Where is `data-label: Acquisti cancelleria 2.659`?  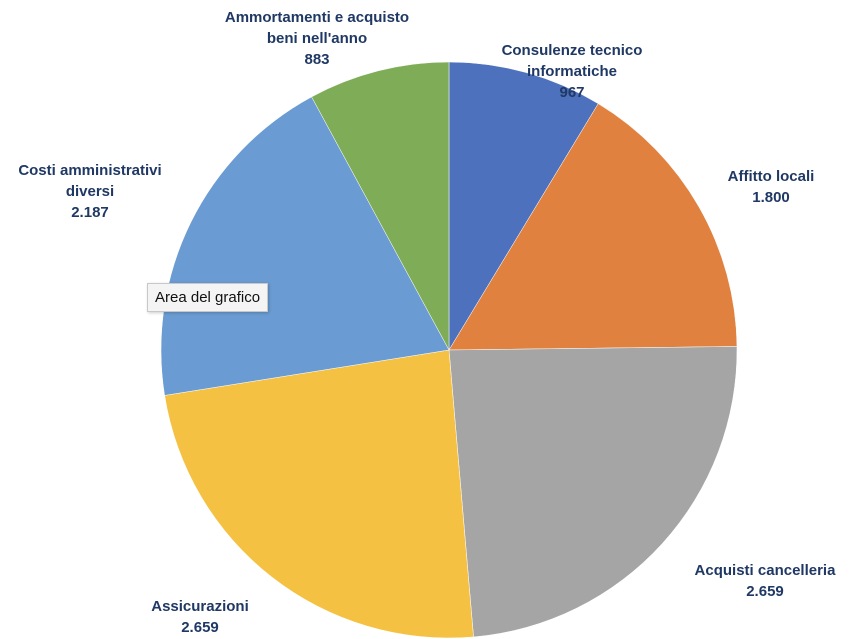
data-label: Acquisti cancelleria 2.659 is located at coordinates (765, 581).